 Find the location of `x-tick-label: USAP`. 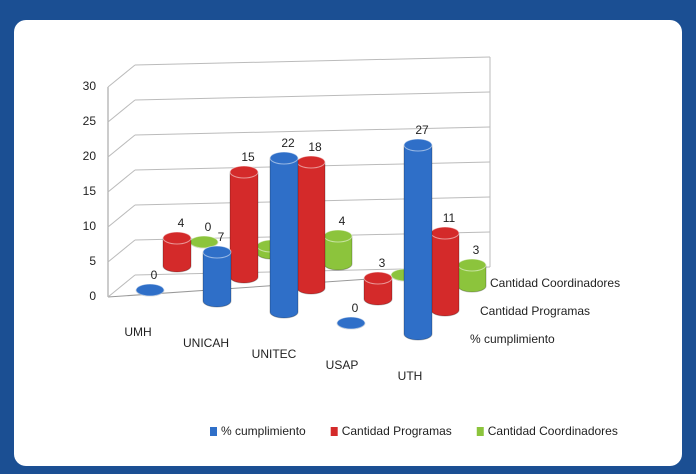

x-tick-label: USAP is located at coordinates (342, 365).